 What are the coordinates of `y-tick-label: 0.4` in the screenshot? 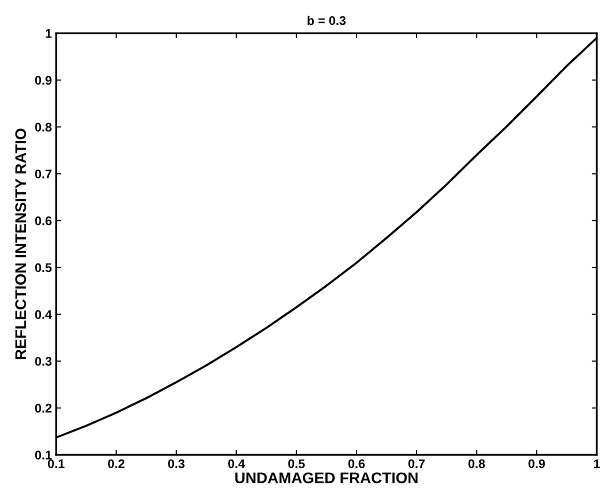 It's located at (43, 314).